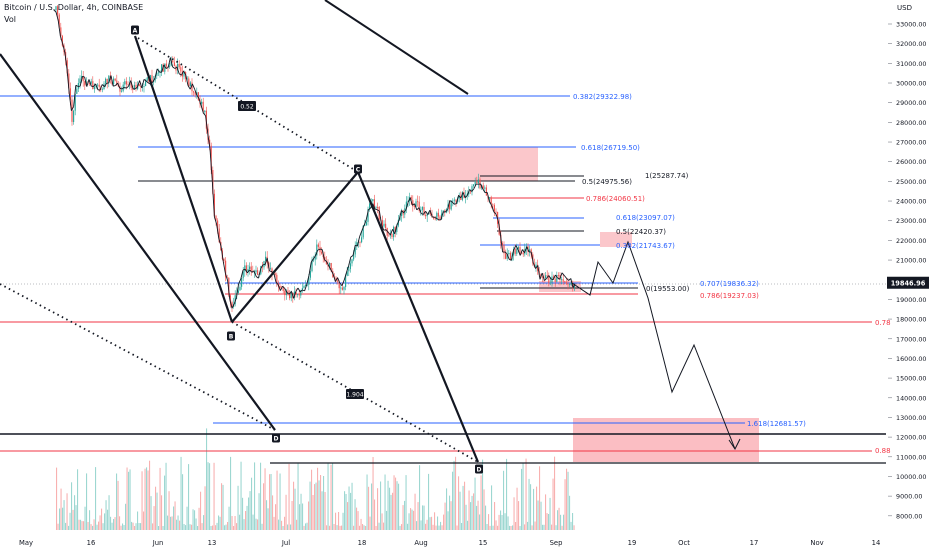  Describe the element at coordinates (355, 394) in the screenshot. I see `ratio-label: 1.904` at that location.